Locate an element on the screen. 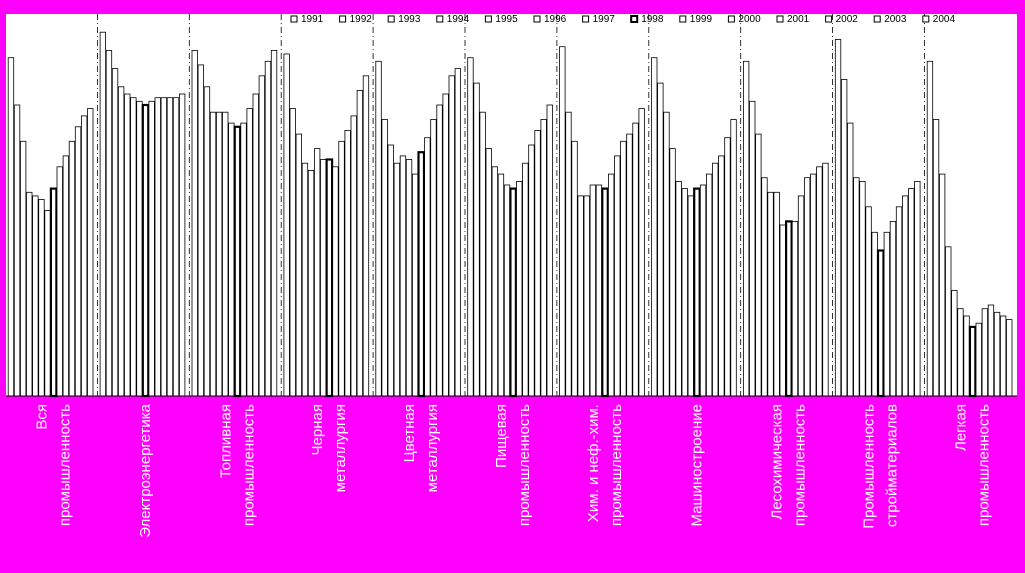 The height and width of the screenshot is (573, 1025). category-label: Легкая is located at coordinates (961, 427).